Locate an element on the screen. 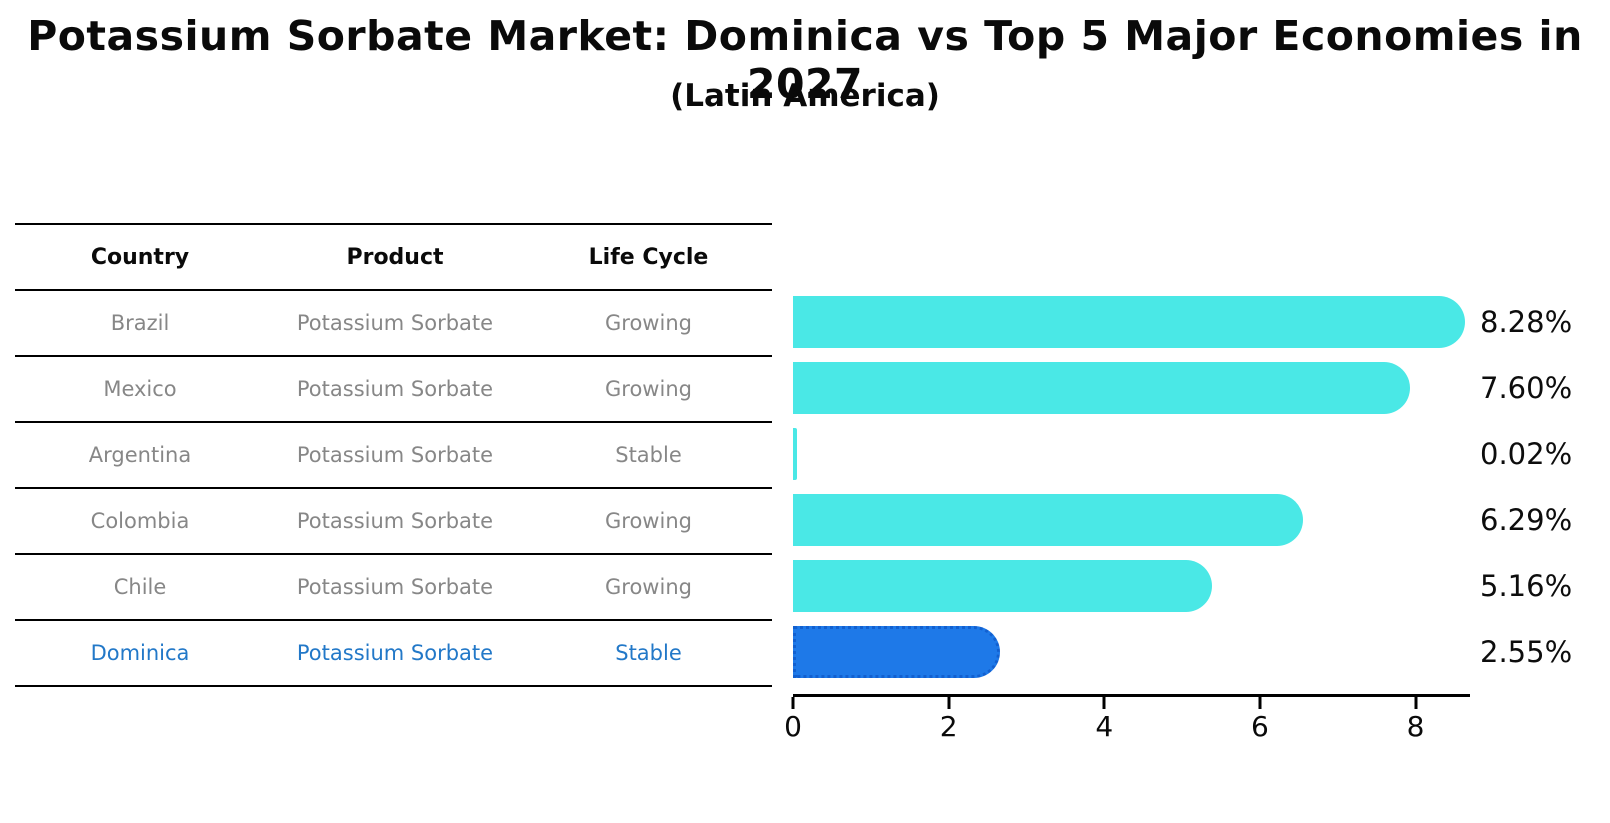 Image resolution: width=1610 pixels, height=823 pixels. table-row-argentina: Argentina Potassium Sorbate Stable is located at coordinates (393, 456).